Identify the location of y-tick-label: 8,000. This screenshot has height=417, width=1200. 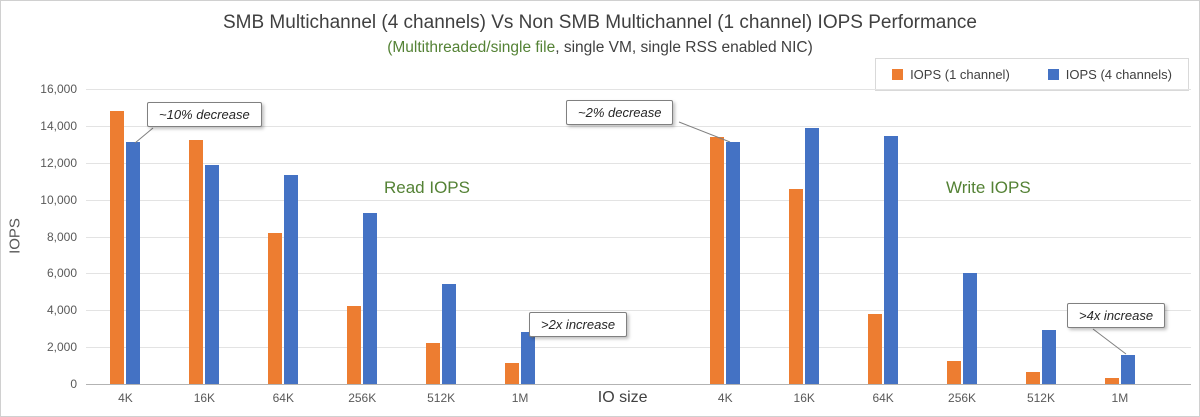
(61, 236).